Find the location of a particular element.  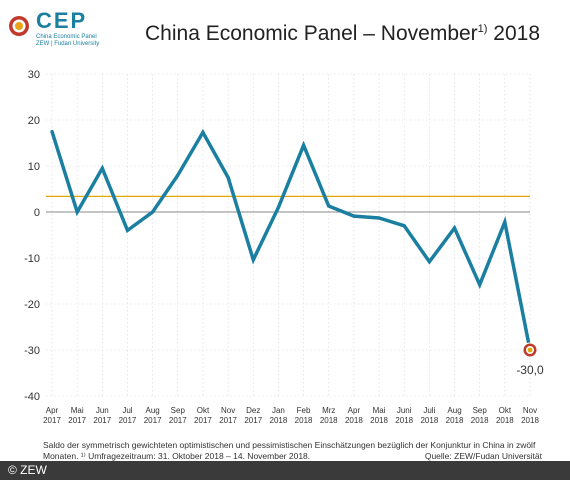

y-tick-label: -20 is located at coordinates (32, 305).